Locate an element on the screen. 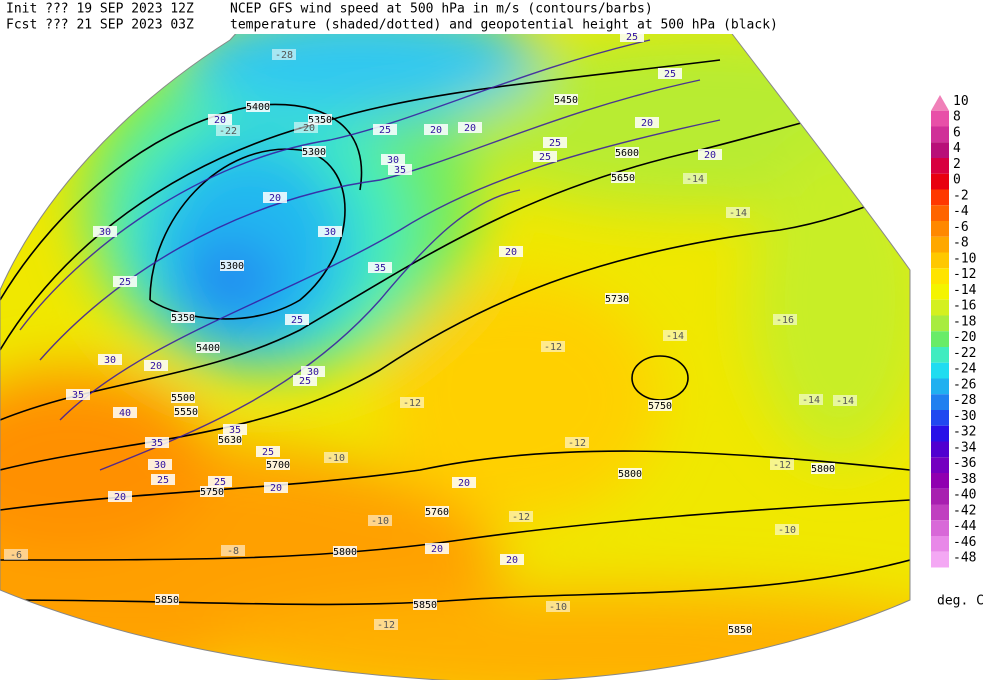 The height and width of the screenshot is (684, 1000). colorbar-label: -8 is located at coordinates (961, 243).